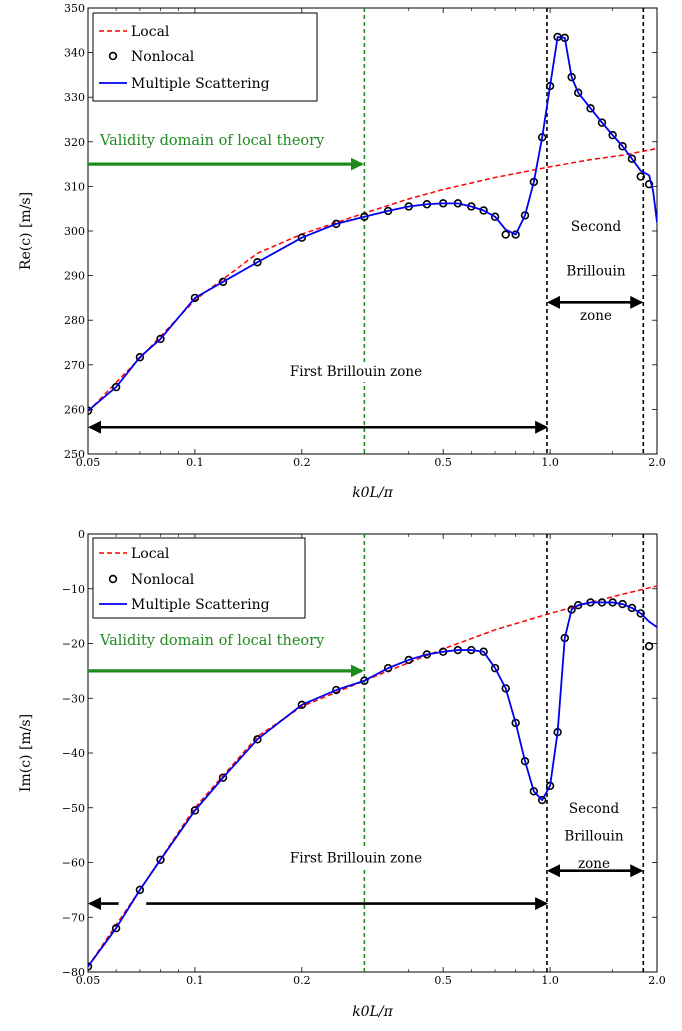 The width and height of the screenshot is (682, 1031). Describe the element at coordinates (74, 142) in the screenshot. I see `y-tick-label: 320` at that location.